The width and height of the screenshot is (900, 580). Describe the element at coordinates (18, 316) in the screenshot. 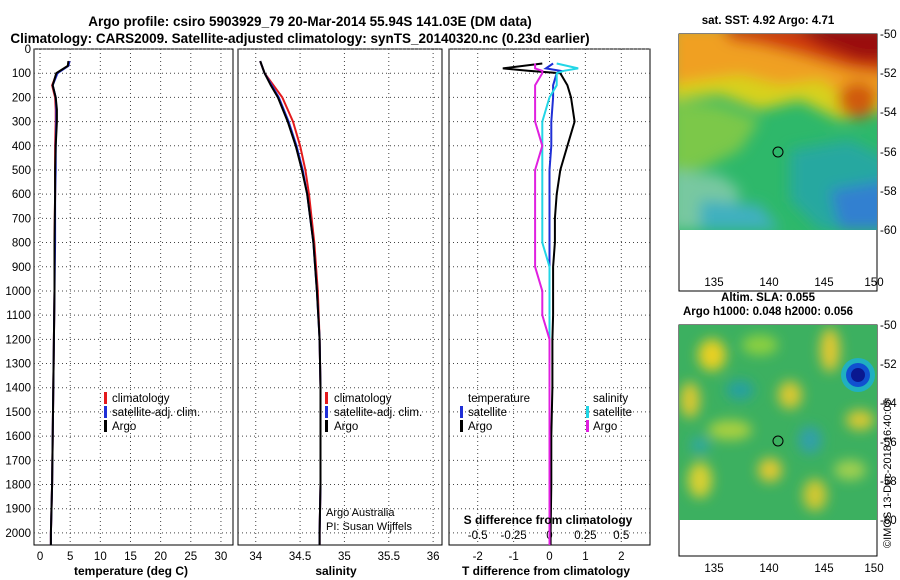

I see `depth-tick-label: 1100` at that location.